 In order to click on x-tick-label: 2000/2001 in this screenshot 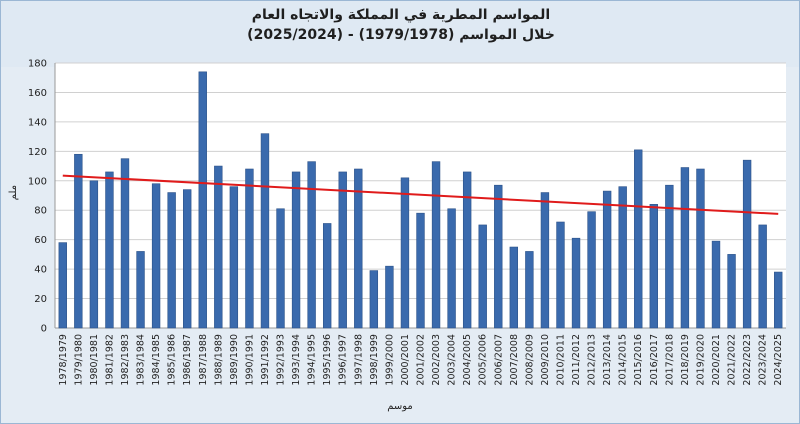, I will do `click(405, 360)`.